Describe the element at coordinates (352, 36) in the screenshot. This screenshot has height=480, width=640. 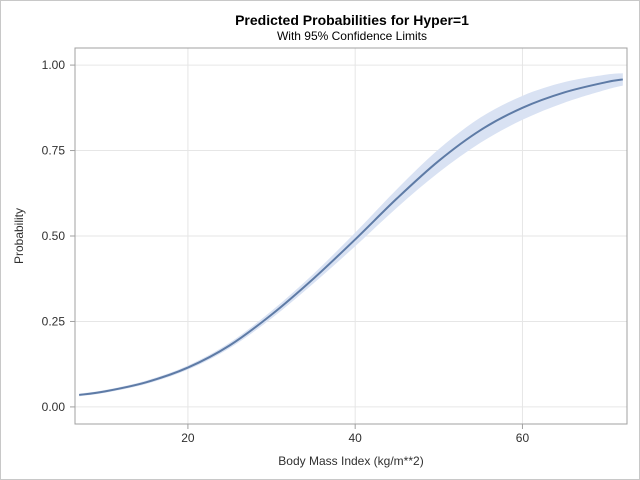
I see `chart-subtitle: With 95% Confidence Limits` at that location.